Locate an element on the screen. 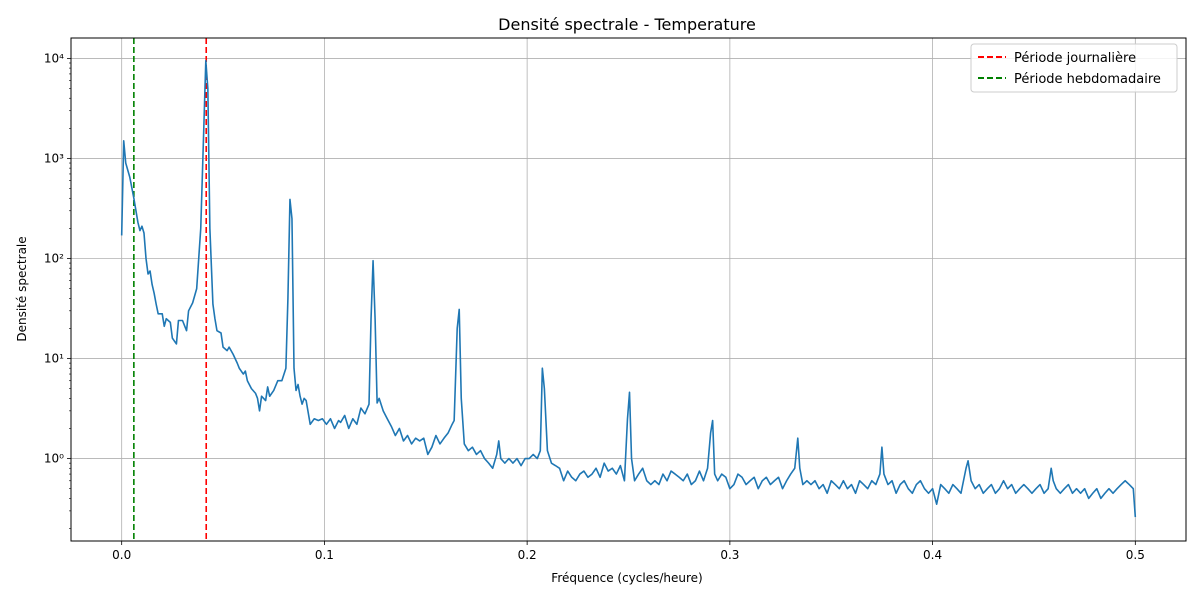 This screenshot has width=1200, height=600. legend-label-daily: Période journalière is located at coordinates (1075, 58).